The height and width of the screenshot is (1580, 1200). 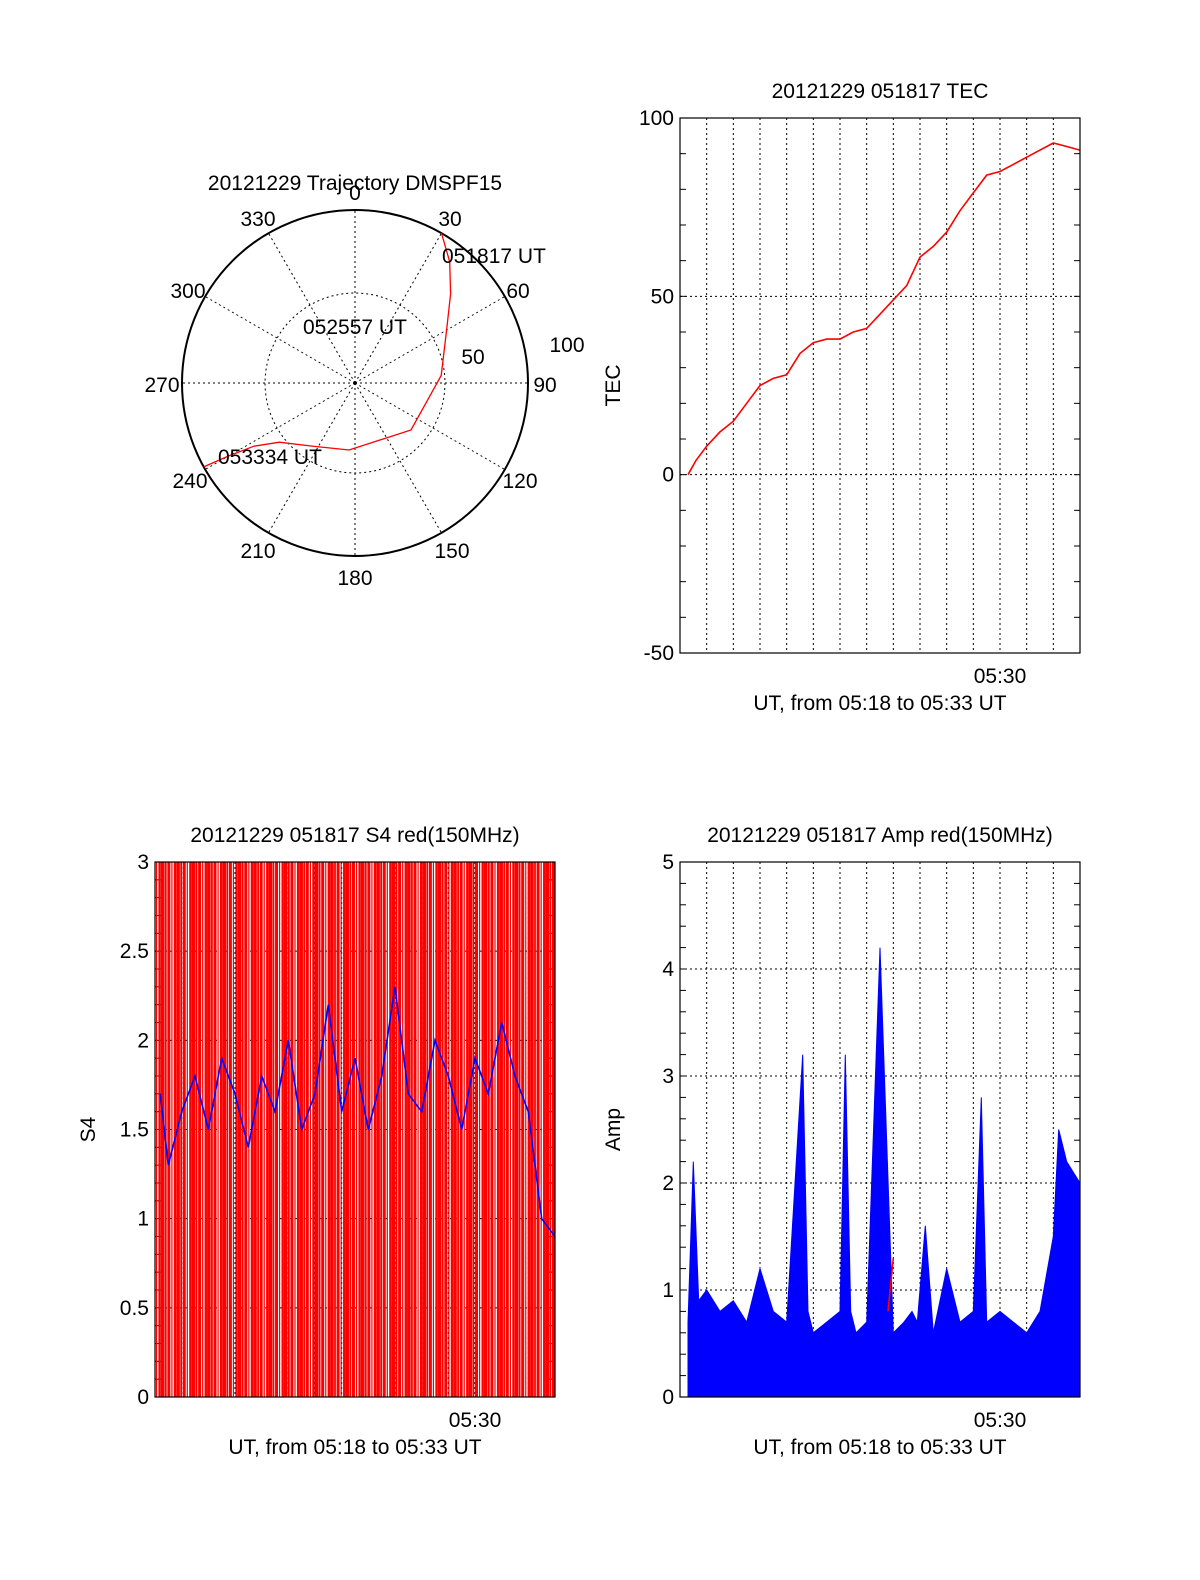 I want to click on polar-angle-label: 120, so click(x=519, y=481).